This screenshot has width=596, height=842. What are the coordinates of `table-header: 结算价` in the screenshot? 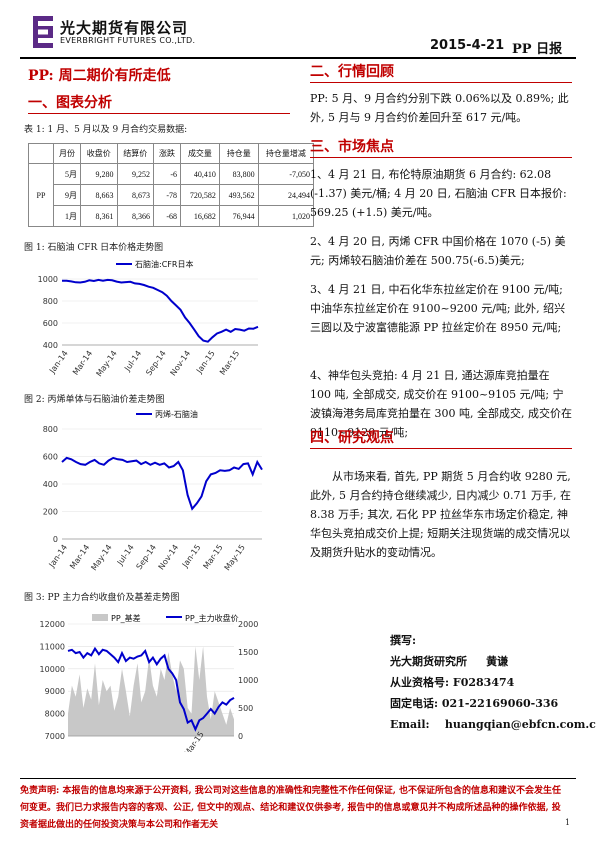 It's located at (135, 153).